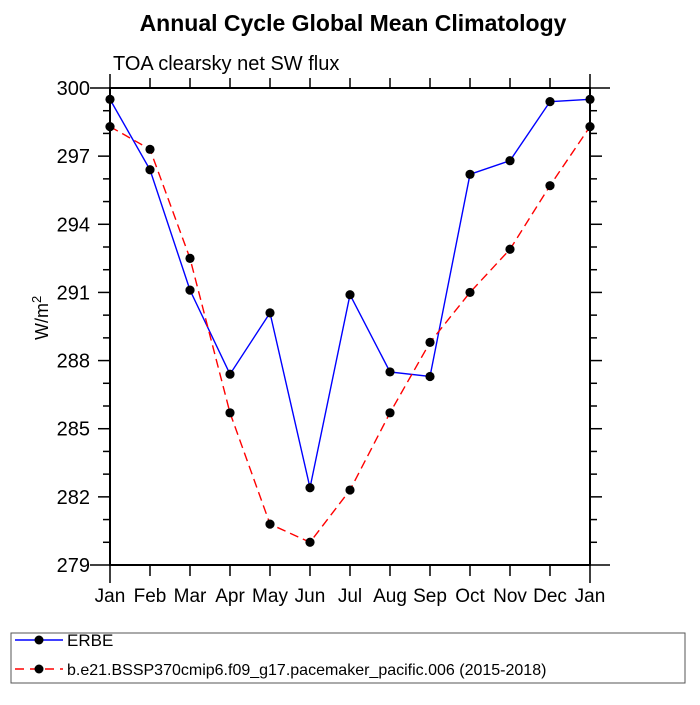 This screenshot has width=700, height=705. What do you see at coordinates (230, 596) in the screenshot?
I see `x-tick-label: Apr` at bounding box center [230, 596].